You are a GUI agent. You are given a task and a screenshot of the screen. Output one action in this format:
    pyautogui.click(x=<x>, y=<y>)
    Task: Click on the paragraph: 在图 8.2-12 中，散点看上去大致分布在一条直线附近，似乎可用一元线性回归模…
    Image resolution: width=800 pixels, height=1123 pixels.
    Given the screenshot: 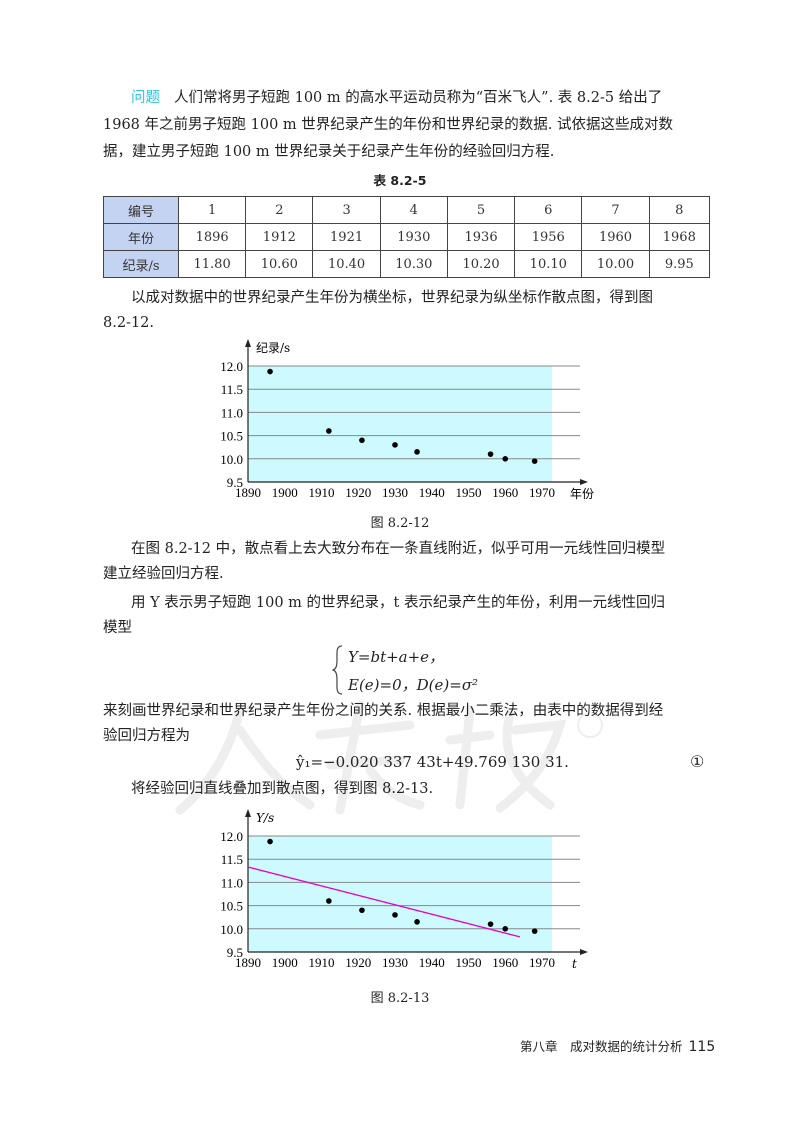 What is the action you would take?
    pyautogui.click(x=398, y=549)
    